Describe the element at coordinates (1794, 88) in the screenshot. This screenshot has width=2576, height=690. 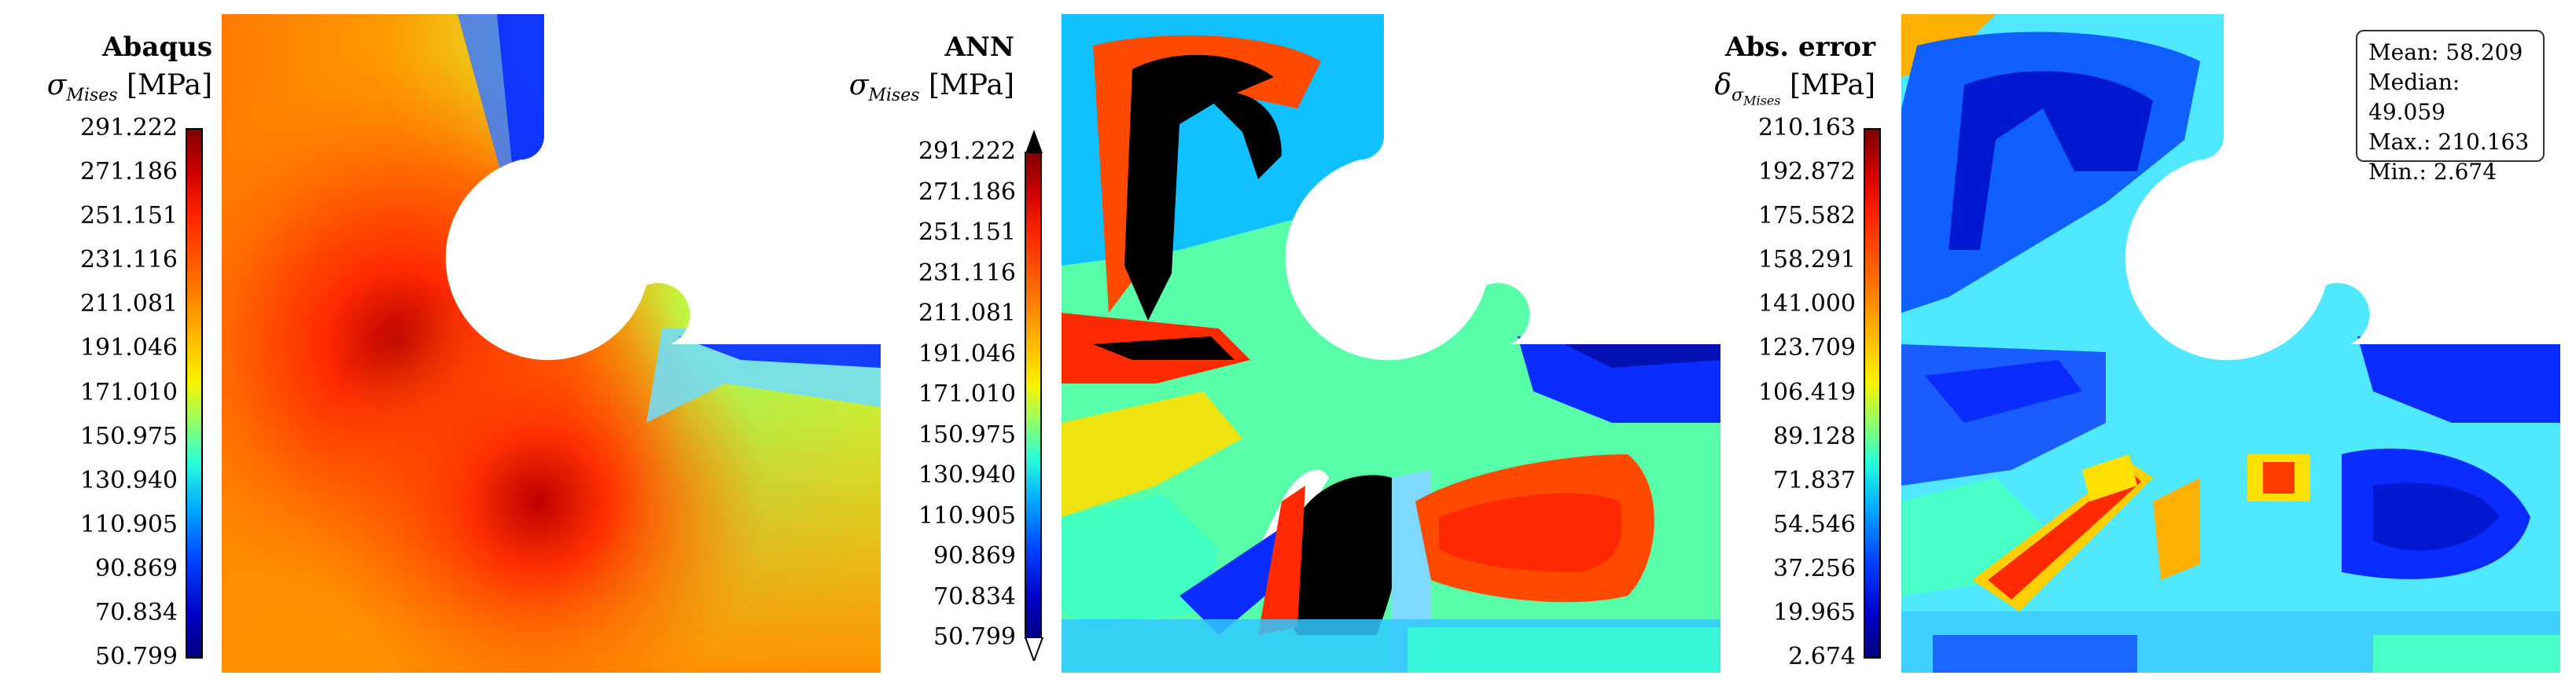
I see `quantity-label: δσMises [MPa]` at that location.